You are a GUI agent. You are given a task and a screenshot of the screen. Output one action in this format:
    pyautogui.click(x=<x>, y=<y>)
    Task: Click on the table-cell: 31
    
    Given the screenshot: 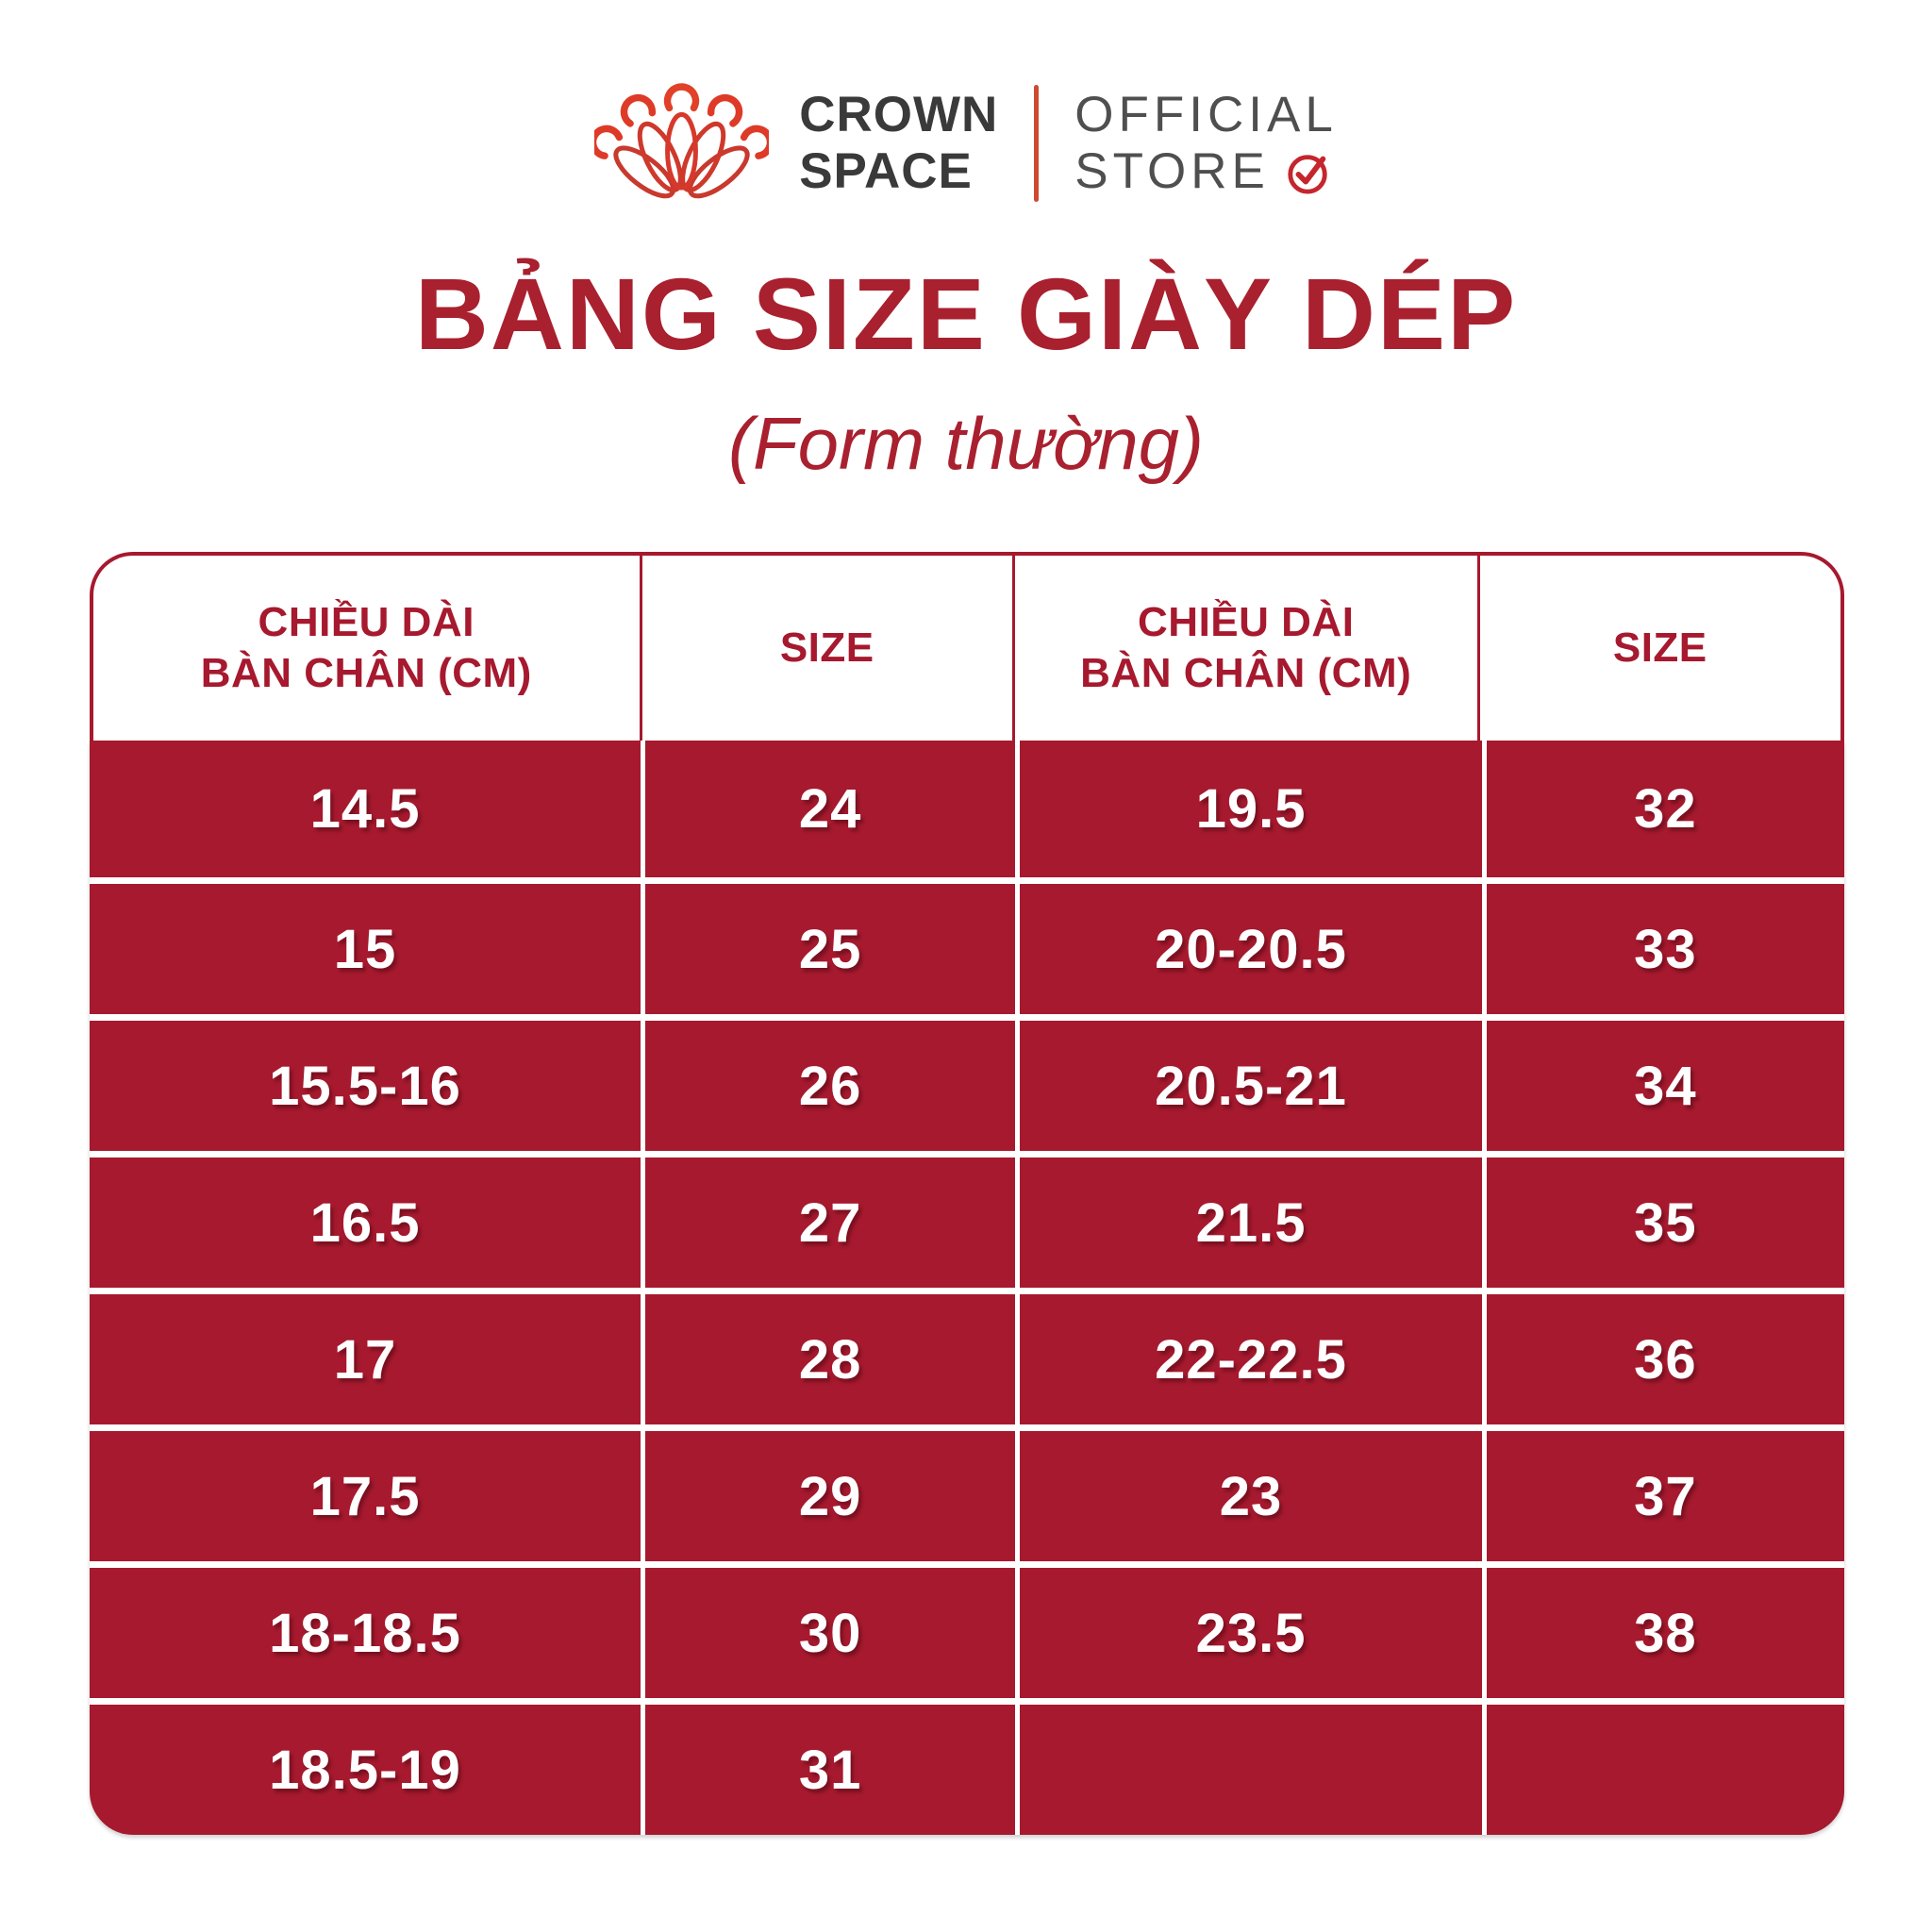 What is the action you would take?
    pyautogui.click(x=828, y=1767)
    